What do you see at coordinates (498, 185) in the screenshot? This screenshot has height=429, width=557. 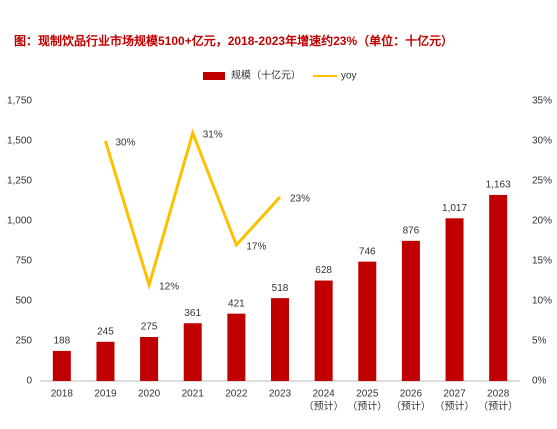 I see `bar-value-label: 1,163` at bounding box center [498, 185].